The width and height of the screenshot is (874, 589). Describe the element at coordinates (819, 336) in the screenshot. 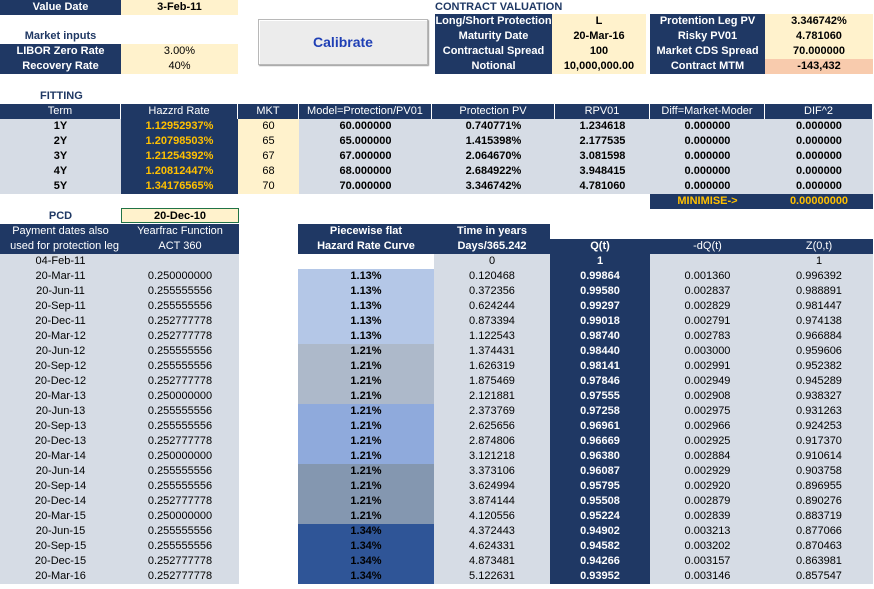

I see `schedule-z-cell: 0.966884` at that location.